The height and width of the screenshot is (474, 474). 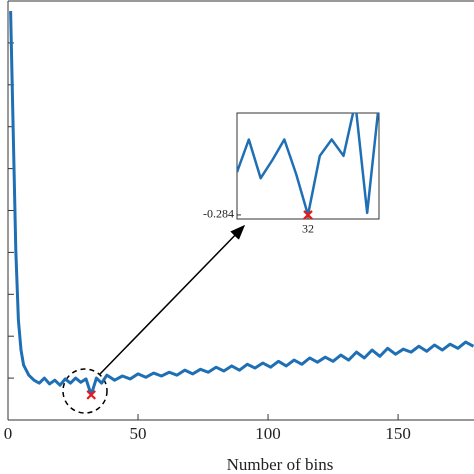 What do you see at coordinates (398, 433) in the screenshot?
I see `x-tick-label: 150` at bounding box center [398, 433].